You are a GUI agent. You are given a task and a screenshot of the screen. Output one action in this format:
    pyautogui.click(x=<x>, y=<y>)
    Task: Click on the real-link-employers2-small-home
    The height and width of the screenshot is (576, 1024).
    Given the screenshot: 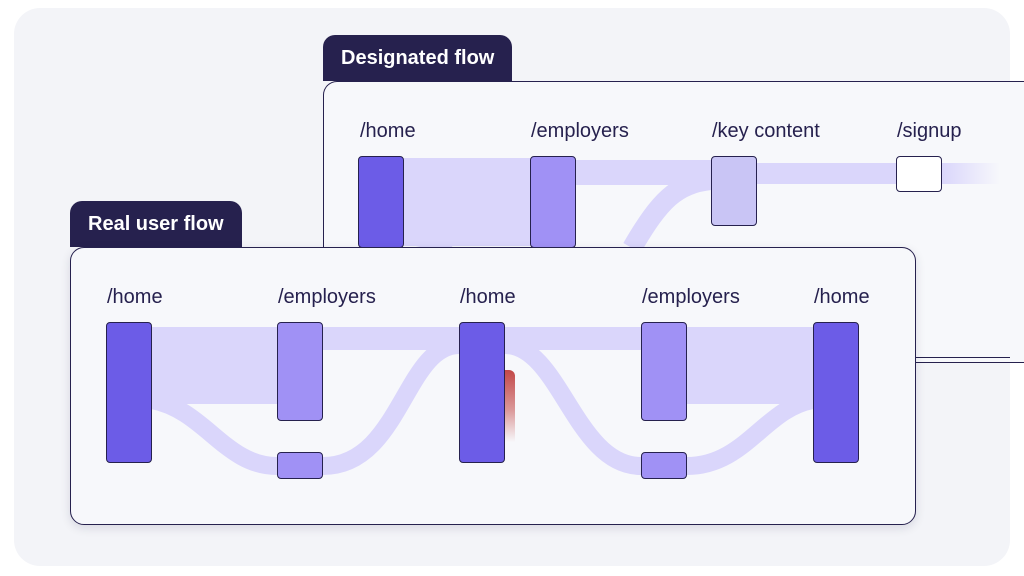 What is the action you would take?
    pyautogui.click(x=751, y=433)
    